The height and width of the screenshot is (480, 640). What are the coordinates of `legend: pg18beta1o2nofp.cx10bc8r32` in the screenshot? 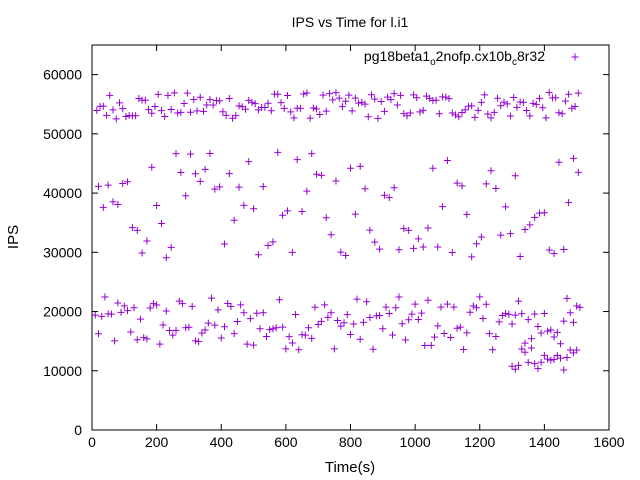 It's located at (471, 58).